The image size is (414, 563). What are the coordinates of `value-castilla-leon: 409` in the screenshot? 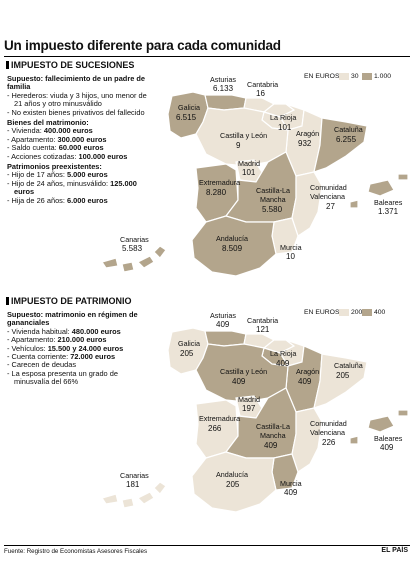 It's located at (239, 381).